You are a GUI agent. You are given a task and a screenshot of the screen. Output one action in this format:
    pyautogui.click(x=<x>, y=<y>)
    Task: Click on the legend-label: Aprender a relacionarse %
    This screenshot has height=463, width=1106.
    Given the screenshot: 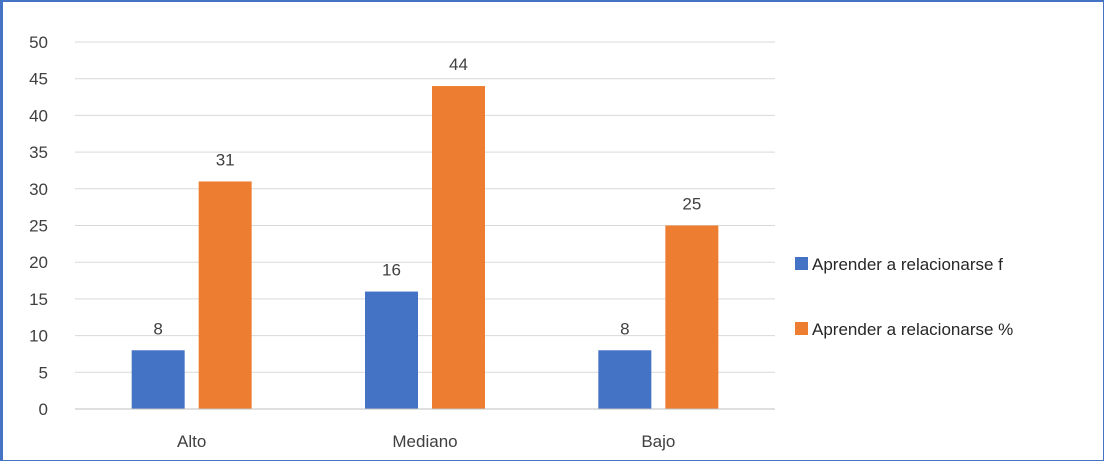 What is the action you would take?
    pyautogui.click(x=912, y=329)
    